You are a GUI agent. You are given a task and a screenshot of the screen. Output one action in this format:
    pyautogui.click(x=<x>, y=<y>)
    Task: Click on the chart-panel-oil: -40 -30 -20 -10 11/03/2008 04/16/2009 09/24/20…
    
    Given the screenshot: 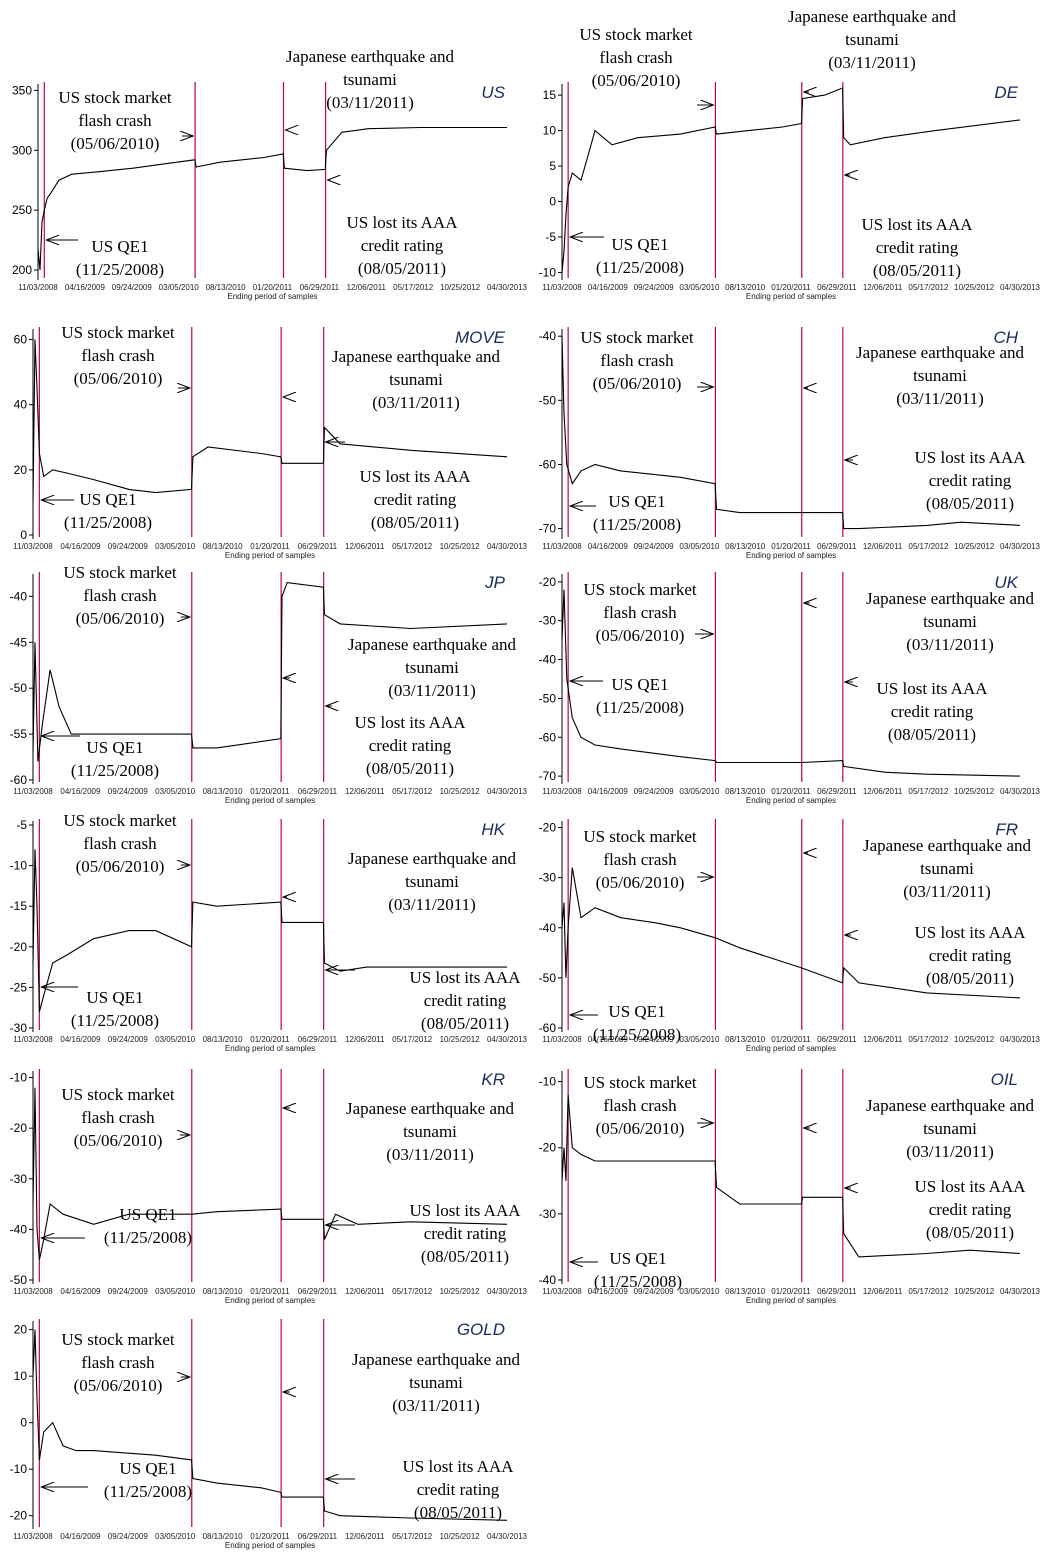 What is the action you would take?
    pyautogui.click(x=790, y=1187)
    